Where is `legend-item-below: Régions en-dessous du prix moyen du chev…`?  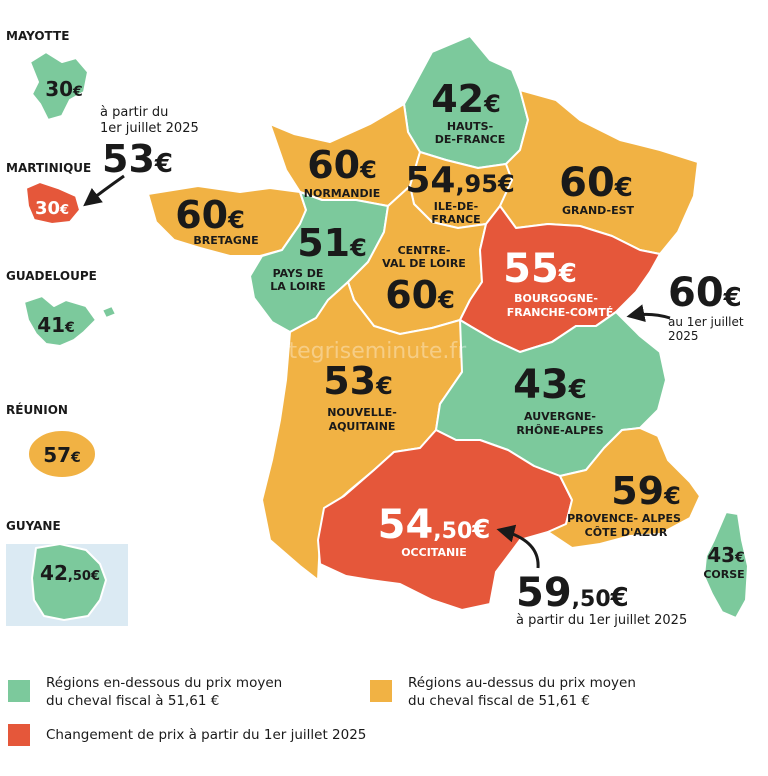
legend-item-below: Régions en-dessous du prix moyen du chev… is located at coordinates (164, 692).